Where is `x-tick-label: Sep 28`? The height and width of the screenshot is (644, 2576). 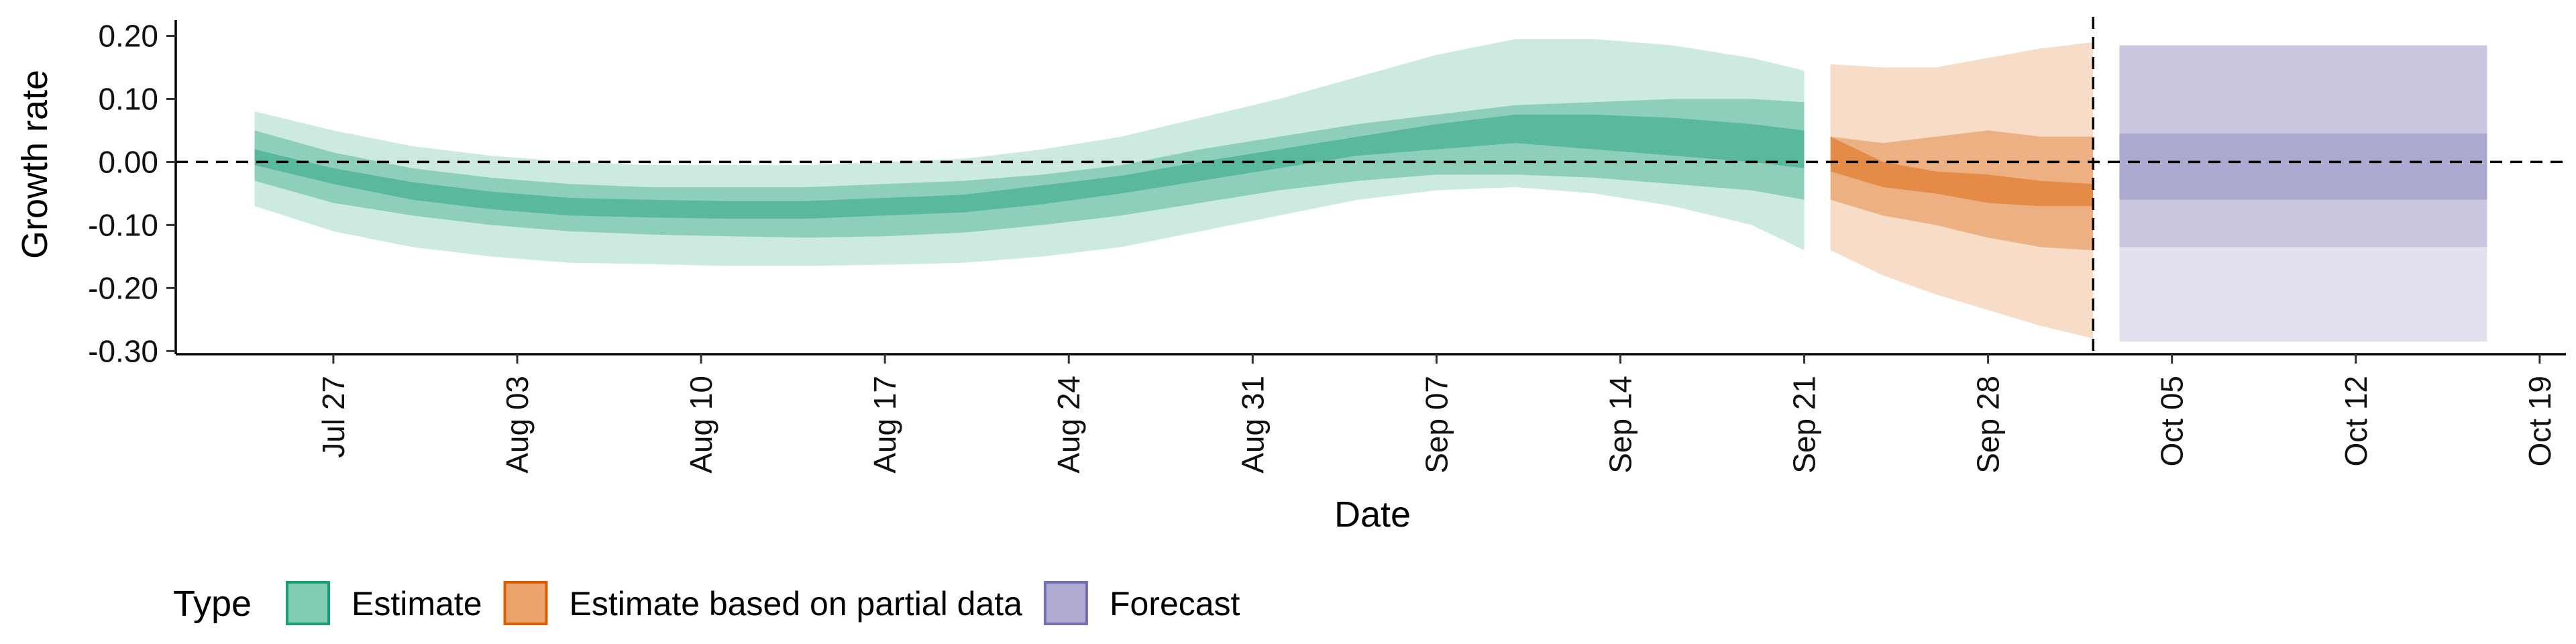
x-tick-label: Sep 28 is located at coordinates (1988, 425).